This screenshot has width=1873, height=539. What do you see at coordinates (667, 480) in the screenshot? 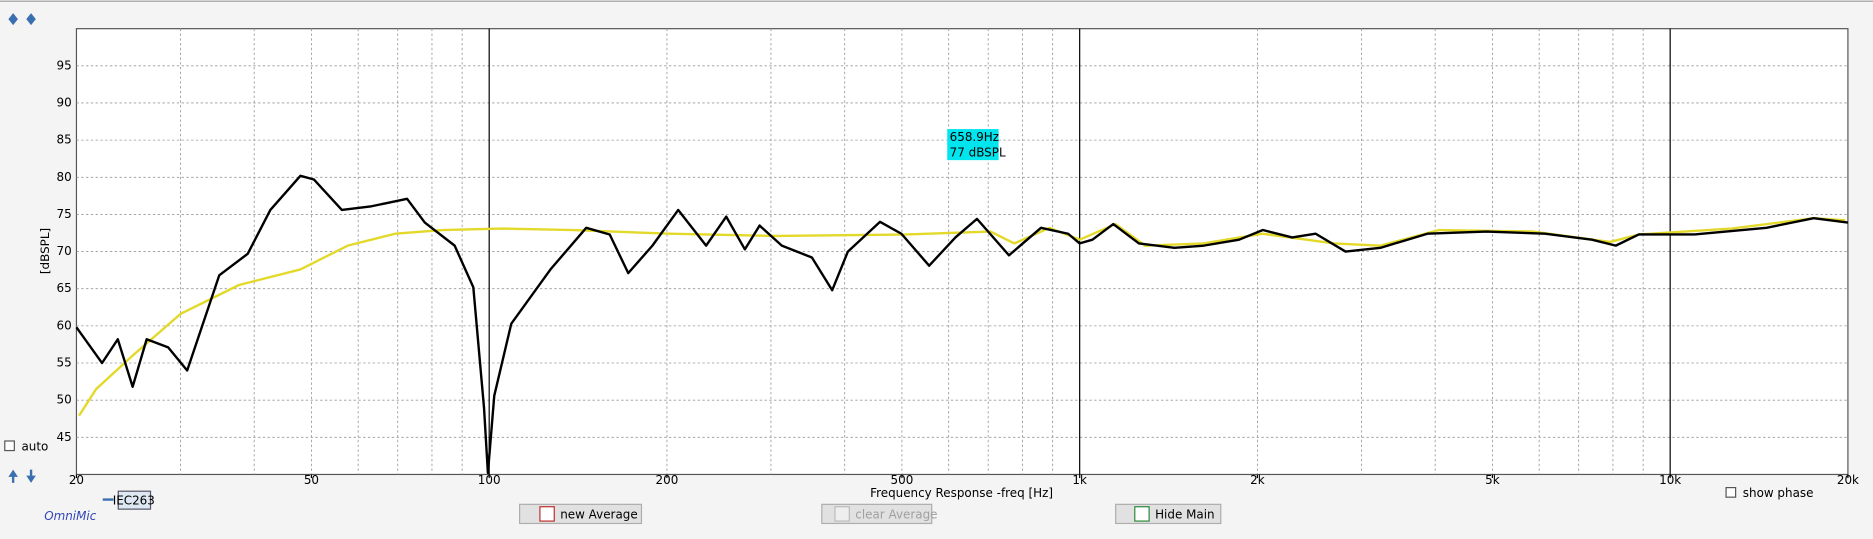
I see `x-tick-label: 200` at bounding box center [667, 480].